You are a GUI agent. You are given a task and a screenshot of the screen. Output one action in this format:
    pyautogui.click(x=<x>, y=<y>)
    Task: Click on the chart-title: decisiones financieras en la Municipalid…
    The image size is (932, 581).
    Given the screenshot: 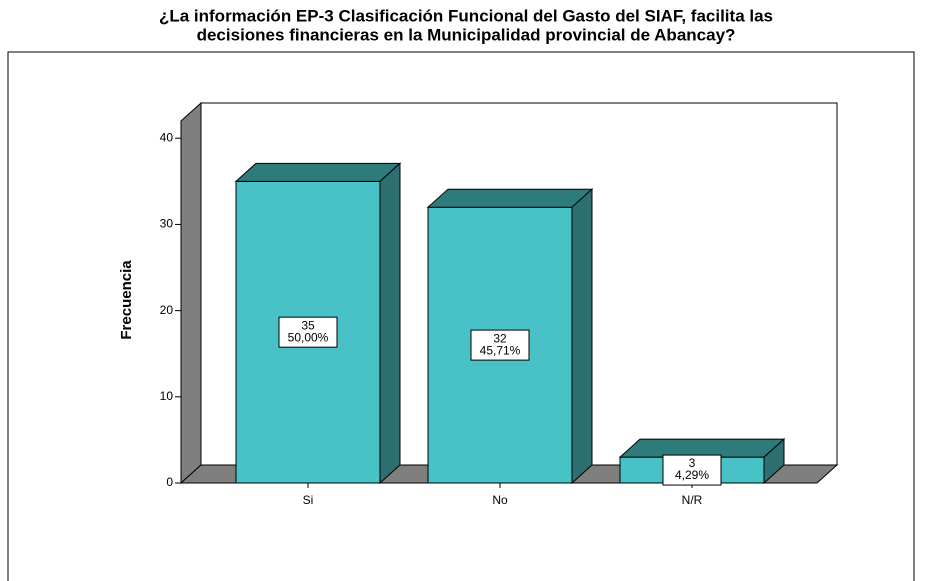 What is the action you would take?
    pyautogui.click(x=466, y=34)
    